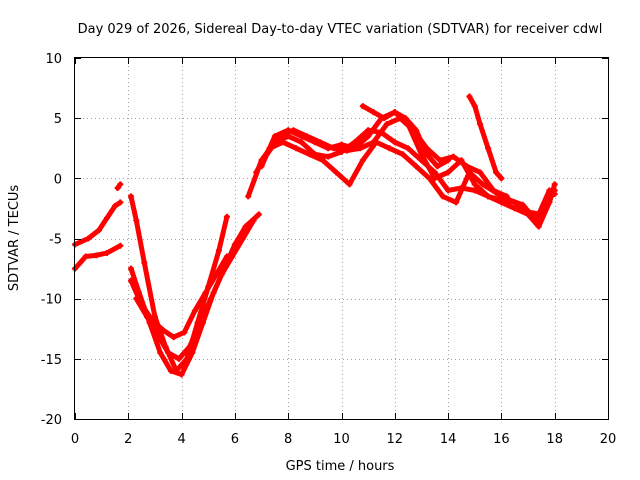 This screenshot has height=480, width=640. I want to click on series-arc-a, so click(97, 223).